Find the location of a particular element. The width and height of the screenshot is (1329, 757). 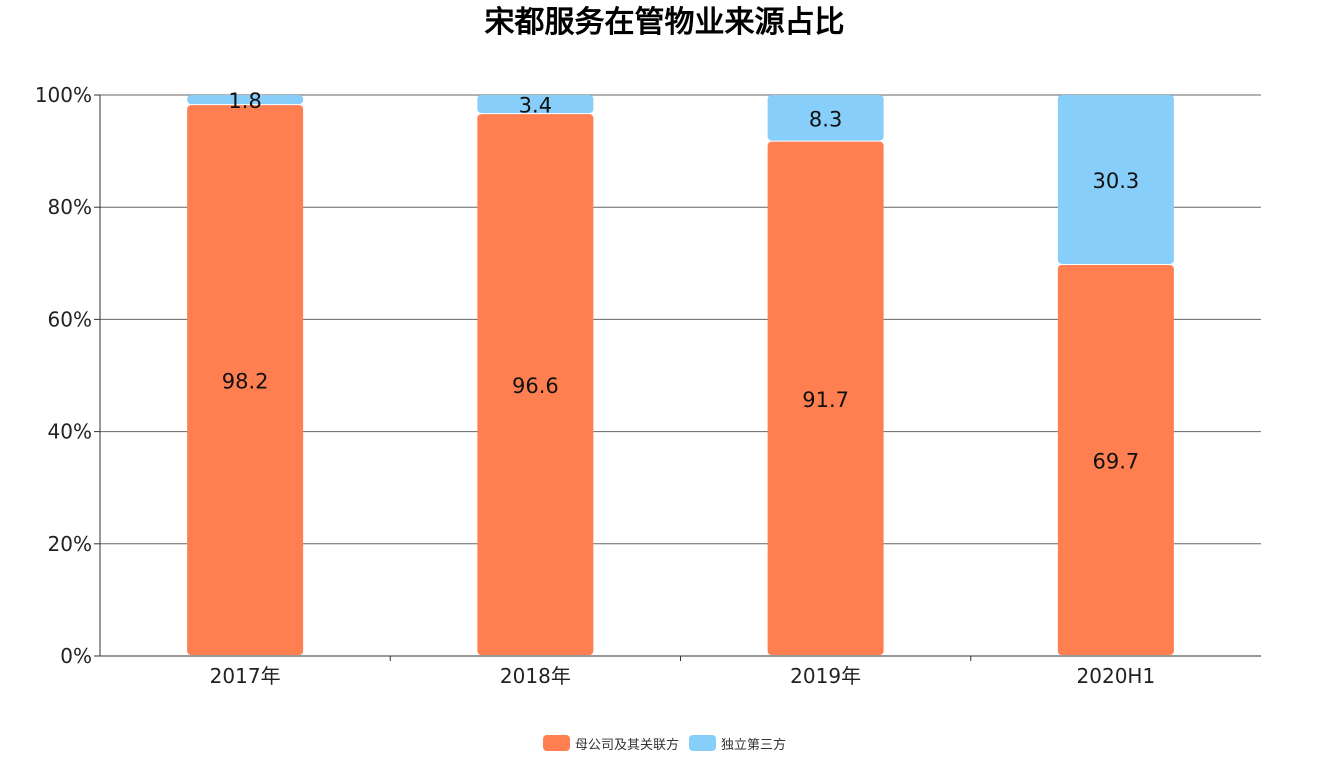

x-tick-label: 2017年 is located at coordinates (245, 676).